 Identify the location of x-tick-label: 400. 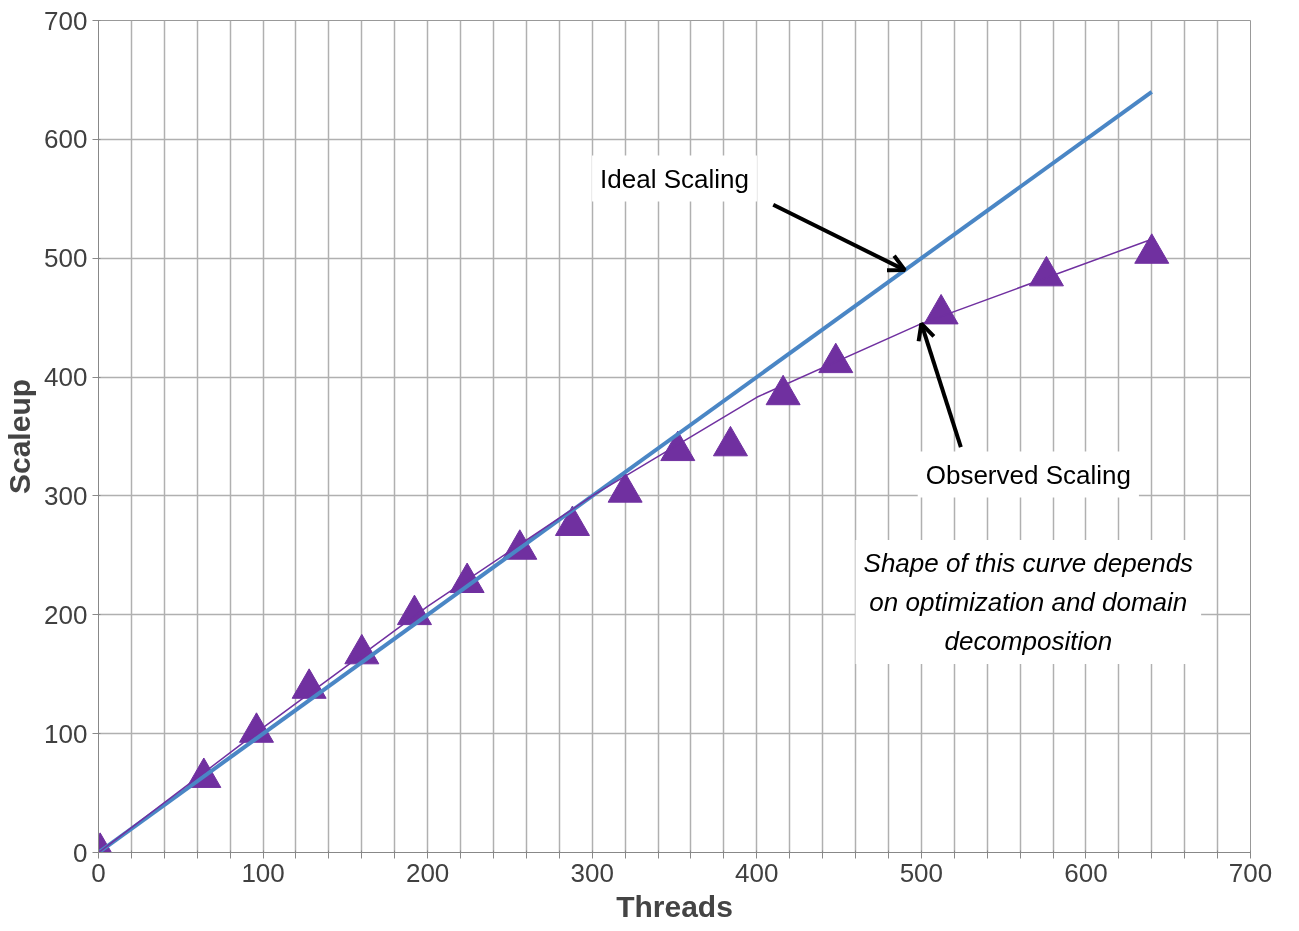
(757, 872).